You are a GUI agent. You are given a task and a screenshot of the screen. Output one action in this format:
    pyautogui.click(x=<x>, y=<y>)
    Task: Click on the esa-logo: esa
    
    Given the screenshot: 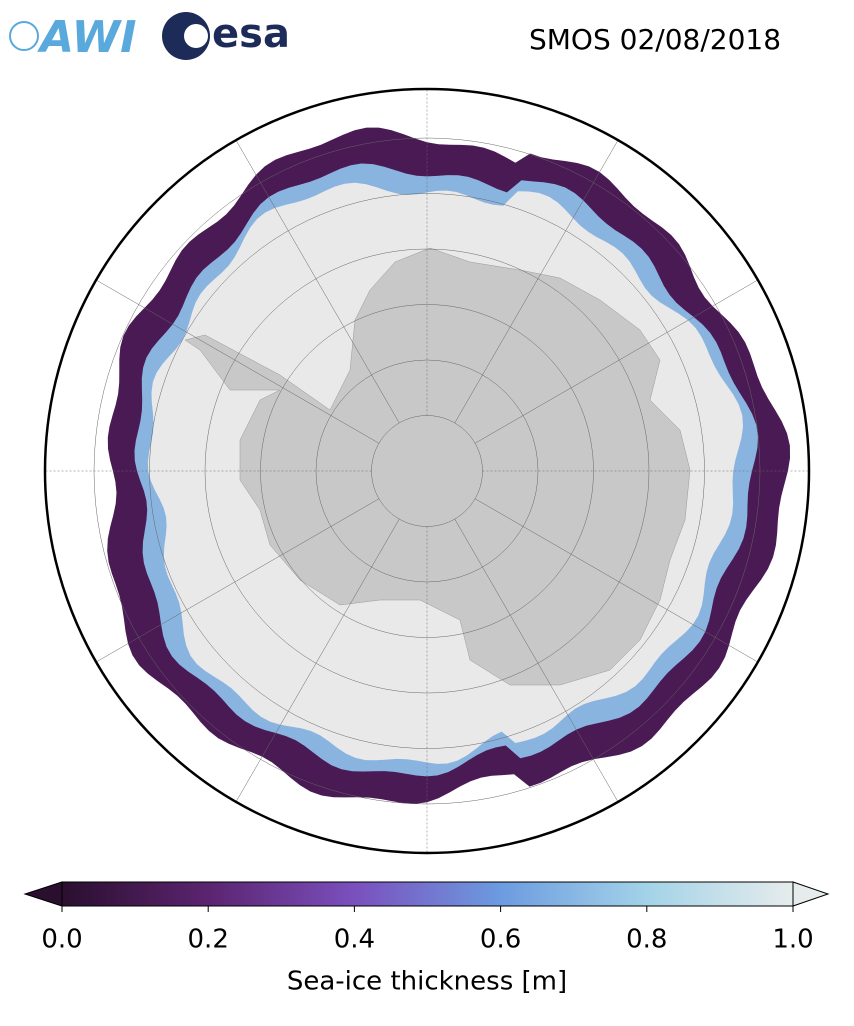 What is the action you would take?
    pyautogui.click(x=226, y=35)
    